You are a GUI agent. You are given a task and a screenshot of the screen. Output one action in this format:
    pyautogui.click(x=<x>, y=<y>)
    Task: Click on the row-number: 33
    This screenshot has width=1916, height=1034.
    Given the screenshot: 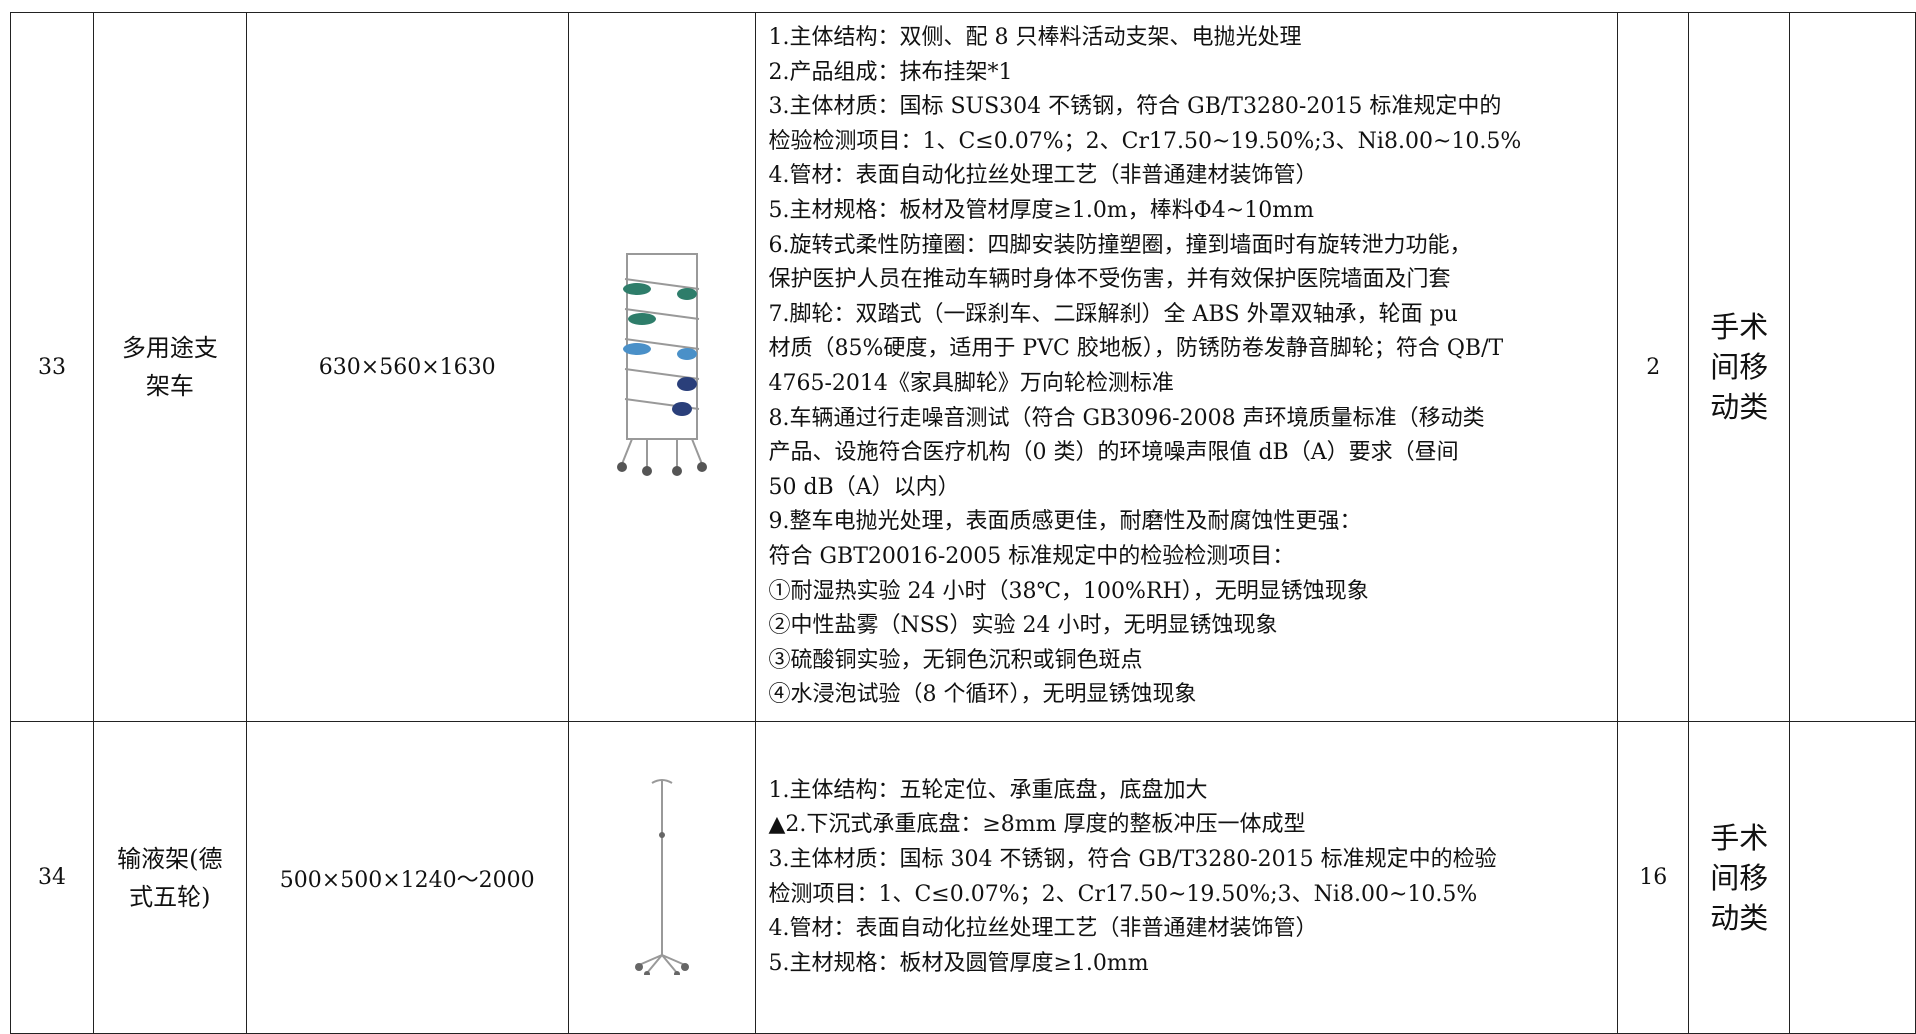 What is the action you would take?
    pyautogui.click(x=51, y=367)
    